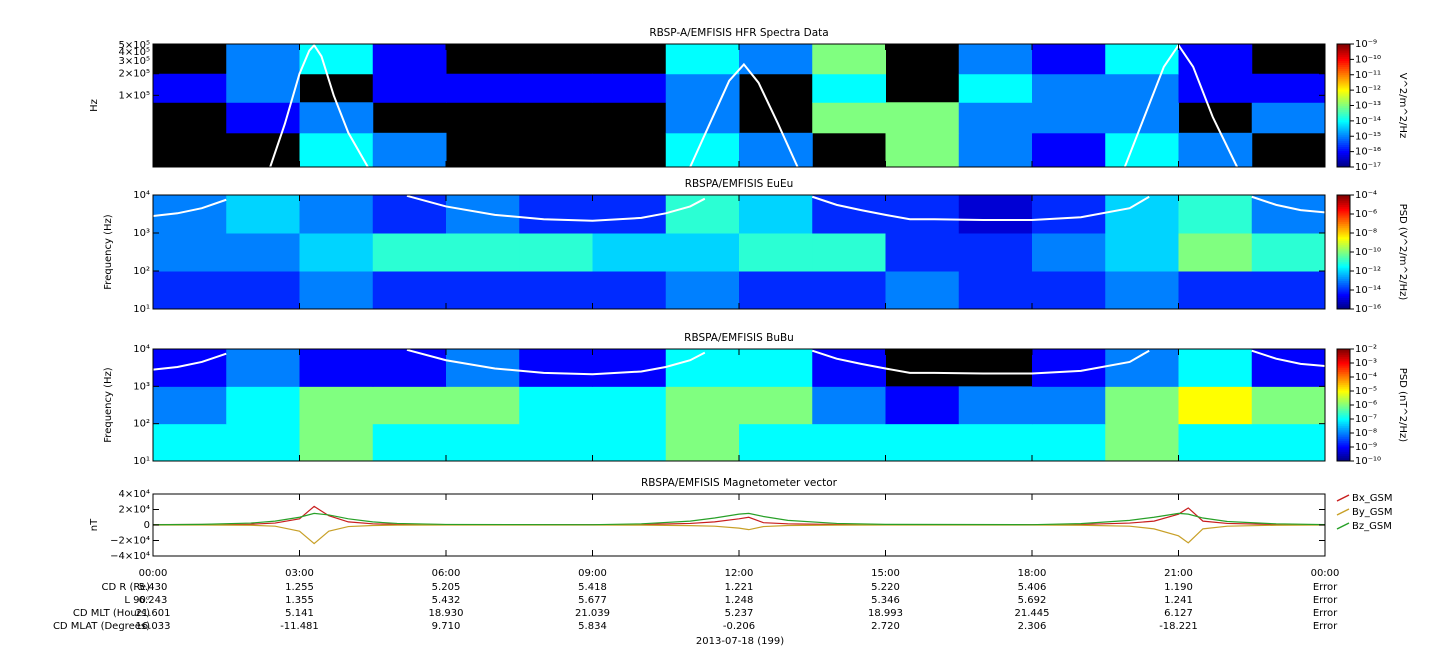 The width and height of the screenshot is (1447, 658). What do you see at coordinates (1178, 613) in the screenshot?
I see `ephemeris-value: 6.127` at bounding box center [1178, 613].